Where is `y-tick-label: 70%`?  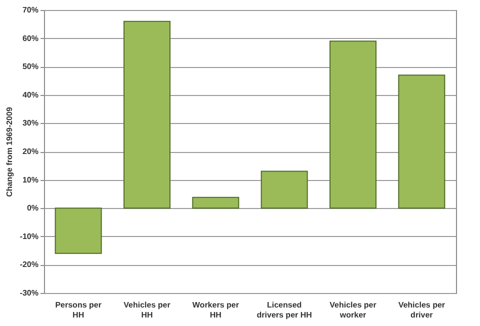 y-tick-label: 70% is located at coordinates (30, 10).